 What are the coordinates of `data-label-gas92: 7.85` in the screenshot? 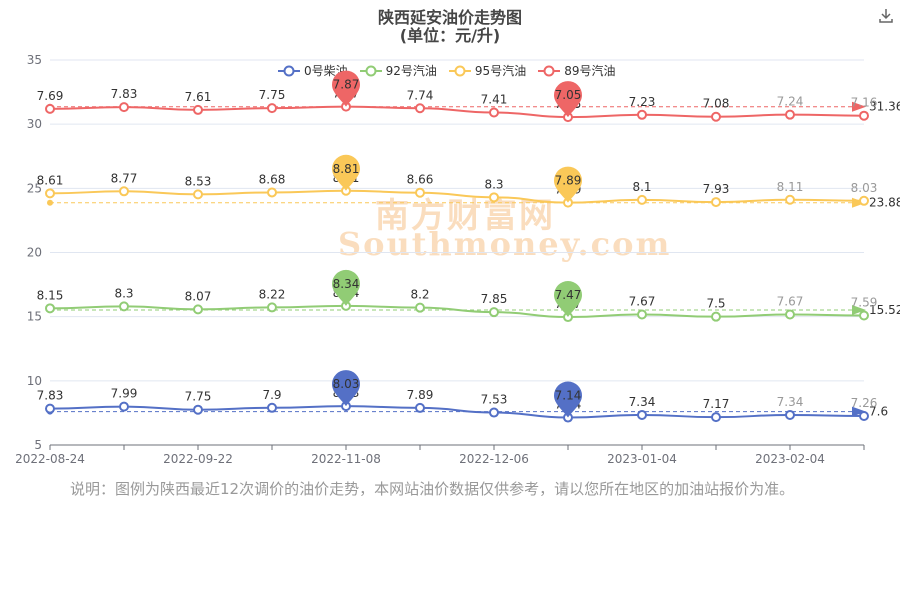 It's located at (494, 299).